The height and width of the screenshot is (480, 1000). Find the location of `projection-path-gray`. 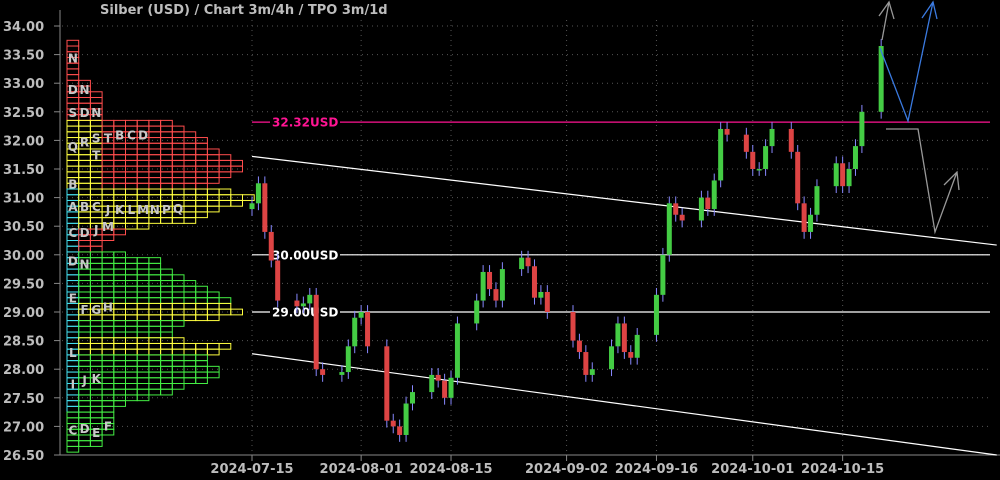

projection-path-gray is located at coordinates (885, 21).